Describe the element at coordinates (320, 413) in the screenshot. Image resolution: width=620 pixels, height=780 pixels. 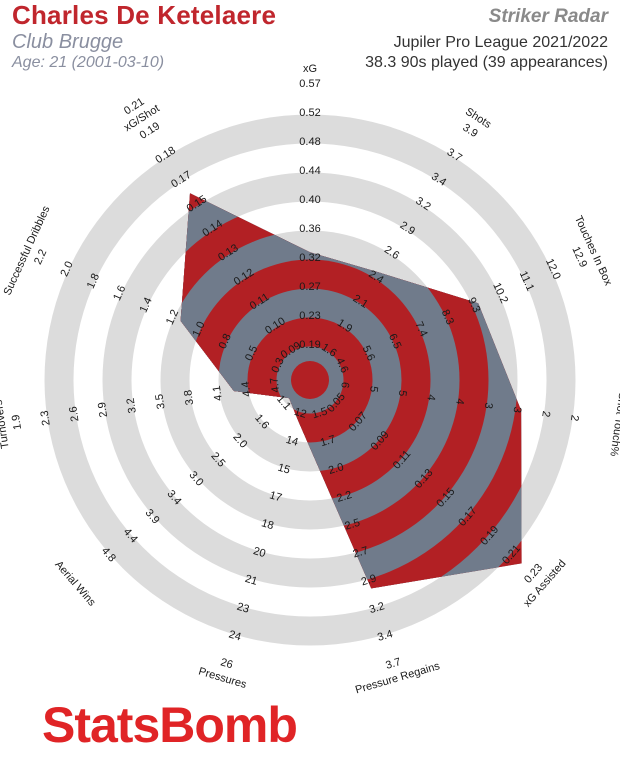
I see `radar-tick-label: 1.5` at that location.